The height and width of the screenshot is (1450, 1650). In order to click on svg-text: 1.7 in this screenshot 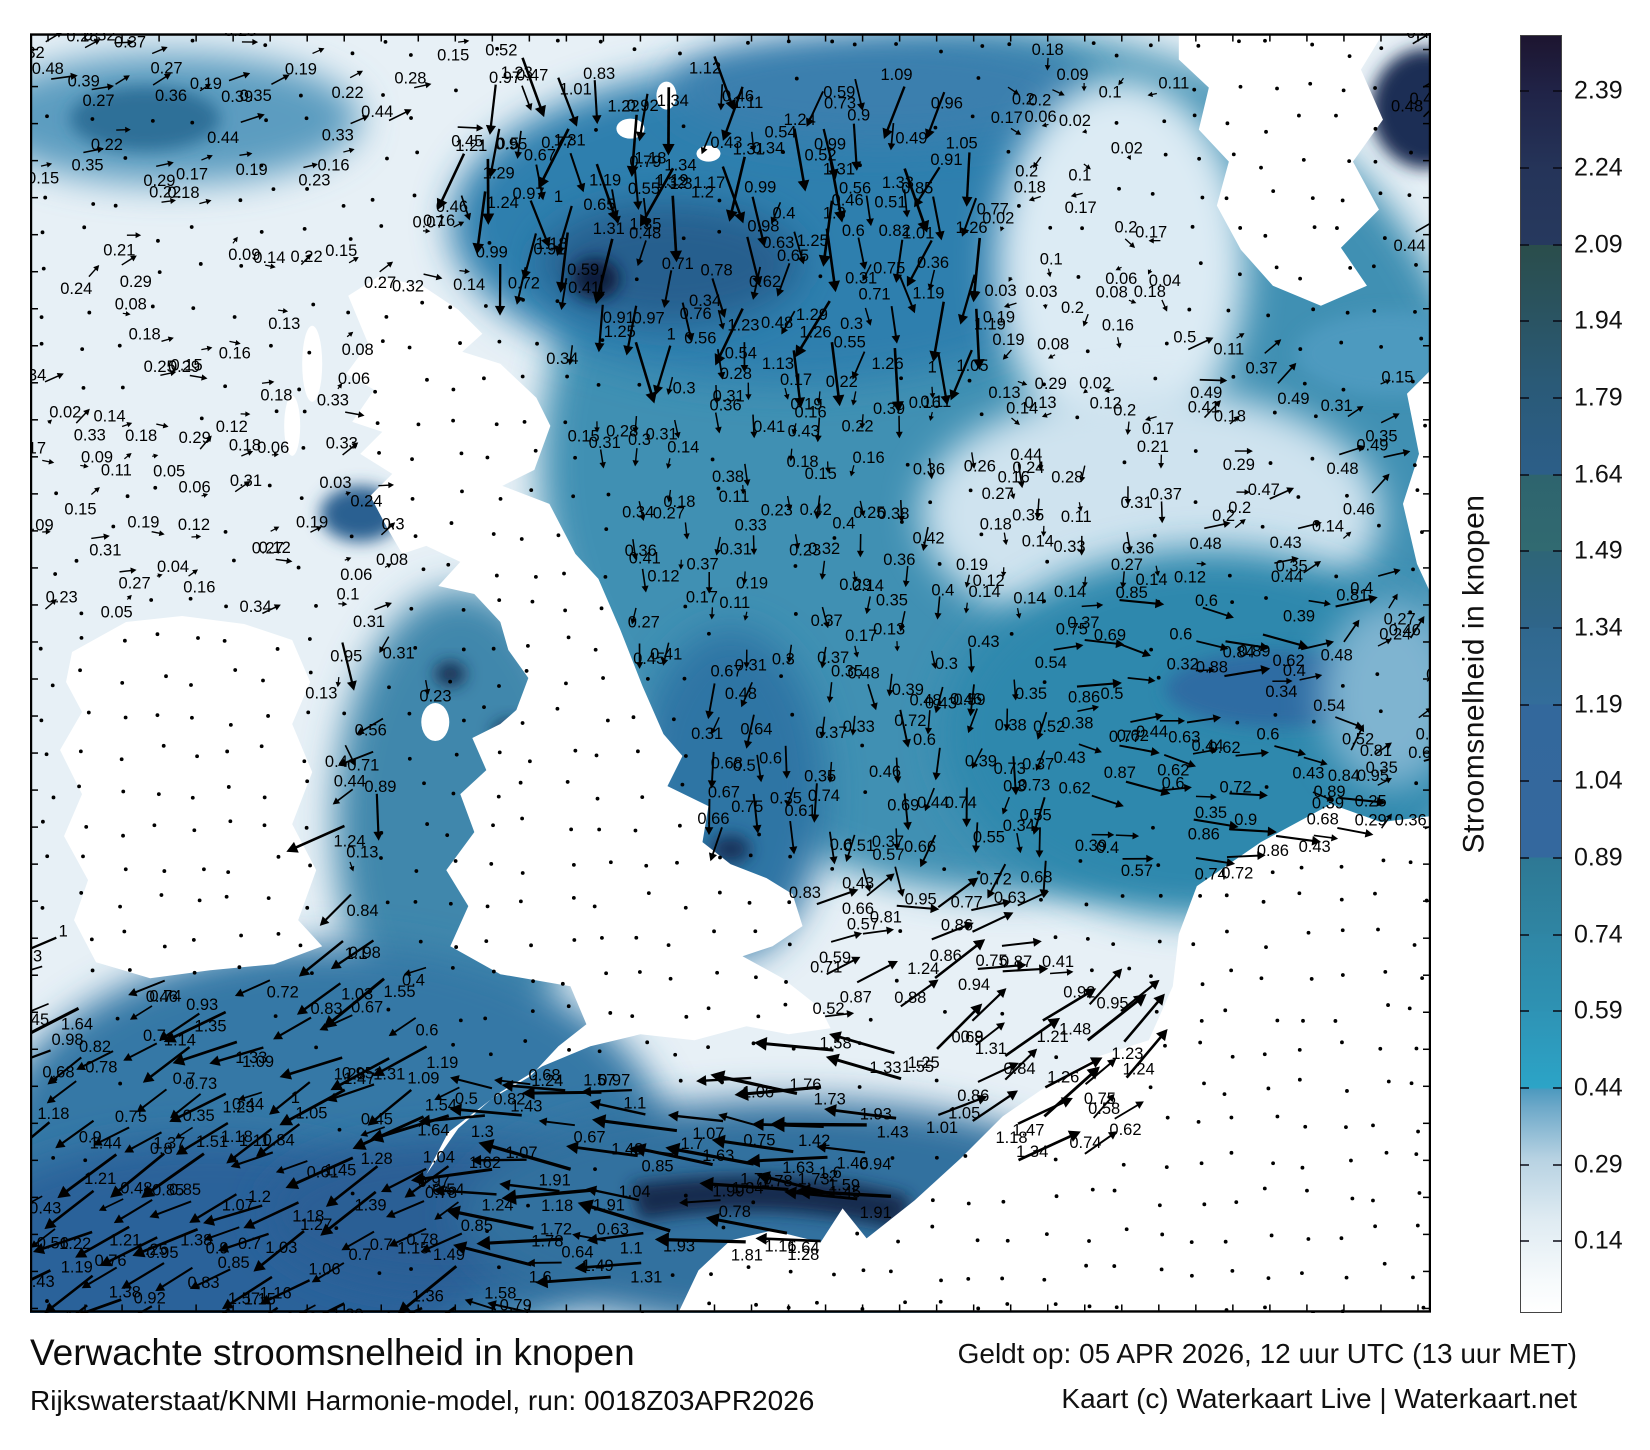, I will do `click(691, 1144)`.